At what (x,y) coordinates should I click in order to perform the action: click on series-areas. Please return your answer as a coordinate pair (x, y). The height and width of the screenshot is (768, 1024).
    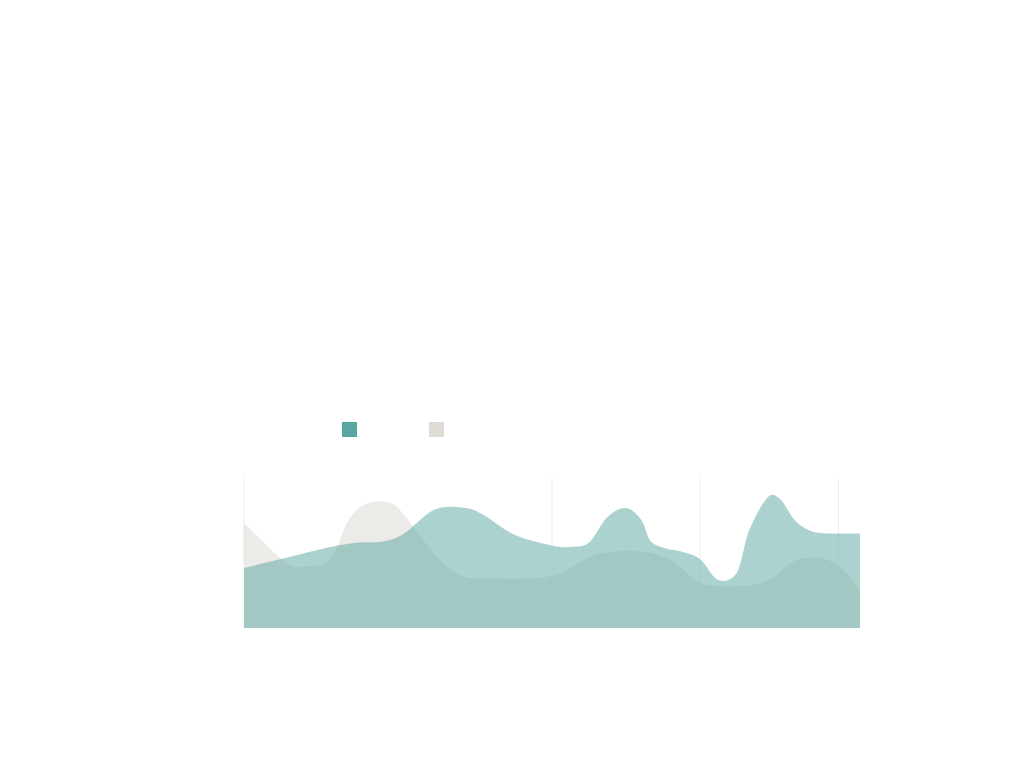
    Looking at the image, I should click on (552, 561).